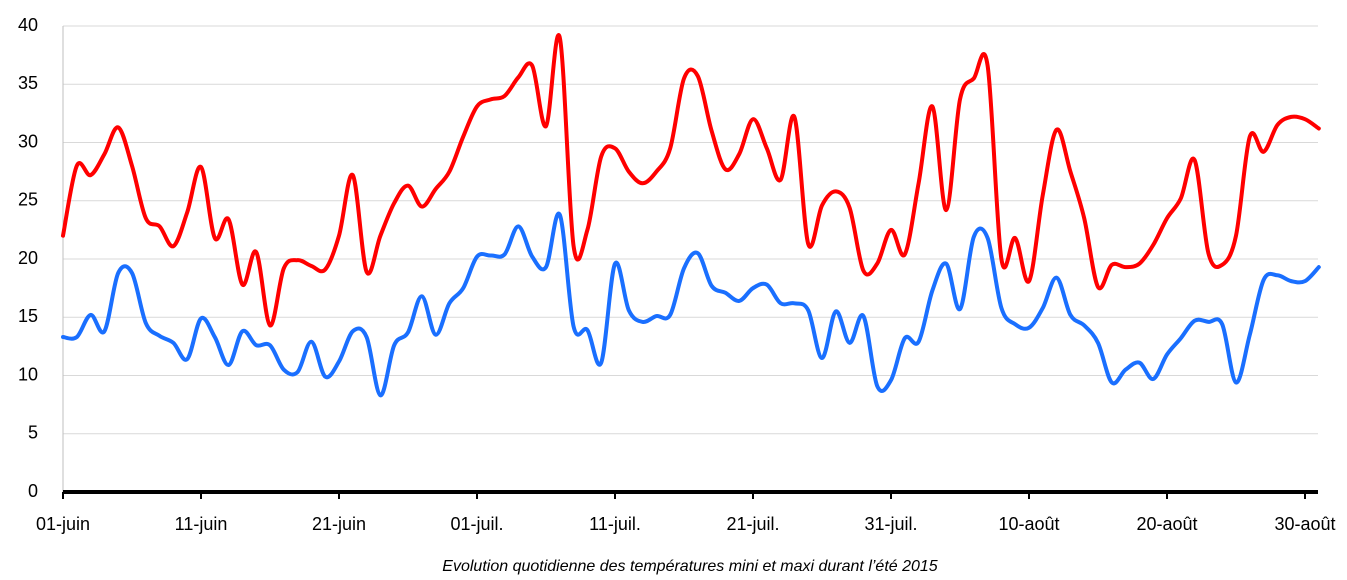  Describe the element at coordinates (1304, 524) in the screenshot. I see `x-tick-label: 30-août` at that location.